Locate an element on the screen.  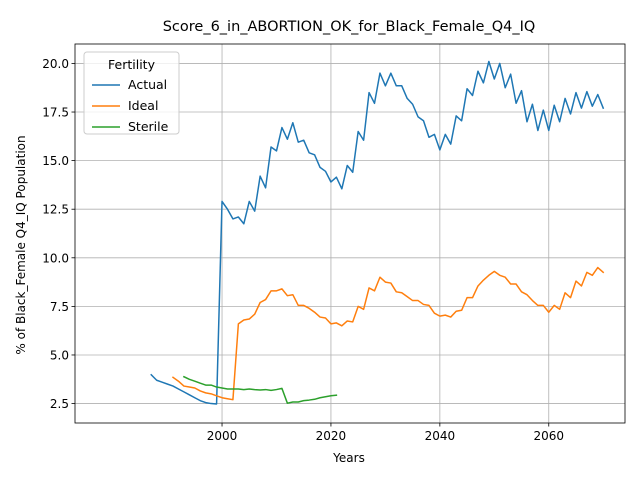
x-tick-label: 2040 is located at coordinates (440, 436).